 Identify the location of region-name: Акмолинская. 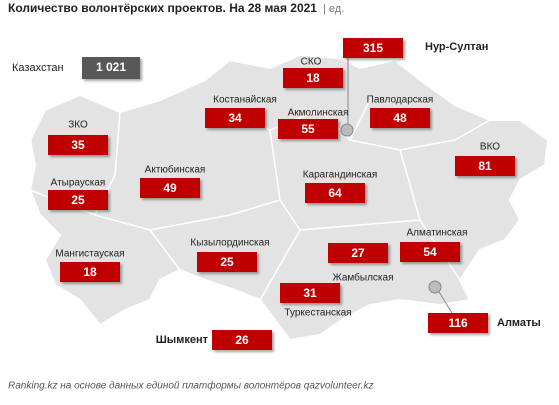
(318, 113).